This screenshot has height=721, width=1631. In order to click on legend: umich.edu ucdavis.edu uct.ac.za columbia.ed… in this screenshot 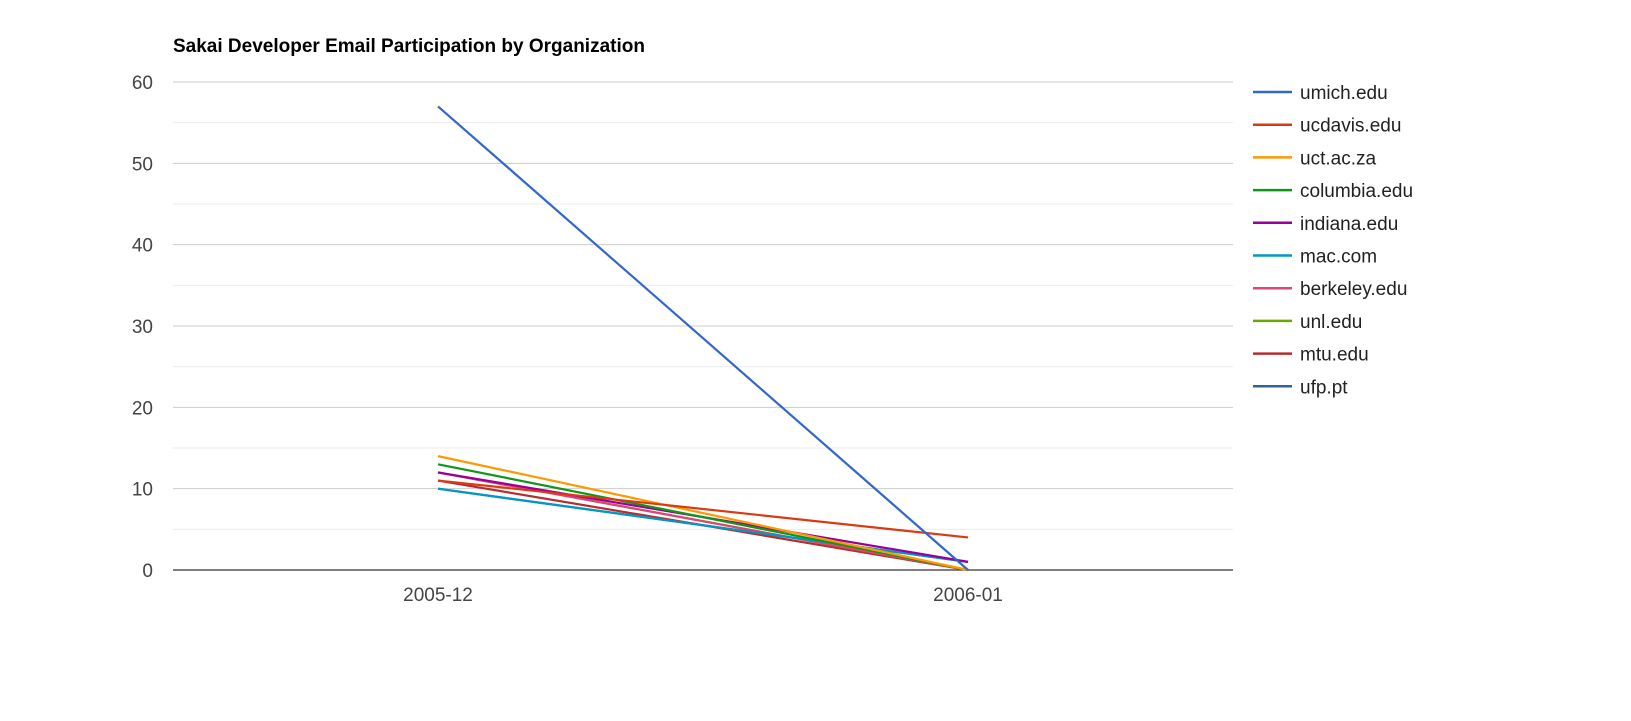, I will do `click(1333, 240)`.